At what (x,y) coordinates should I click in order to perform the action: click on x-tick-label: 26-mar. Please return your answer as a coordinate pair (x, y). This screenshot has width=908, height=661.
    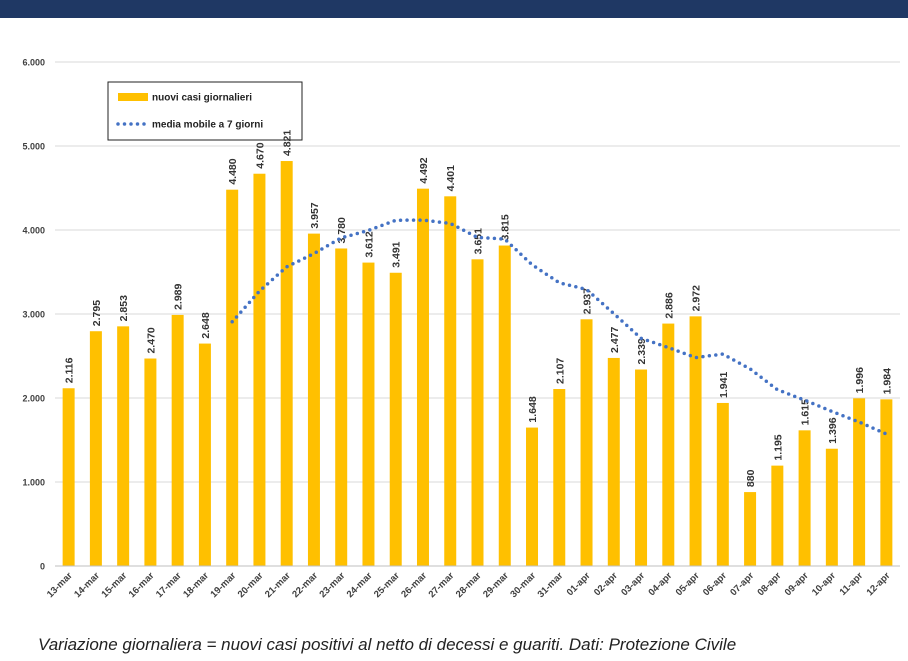
    Looking at the image, I should click on (414, 585).